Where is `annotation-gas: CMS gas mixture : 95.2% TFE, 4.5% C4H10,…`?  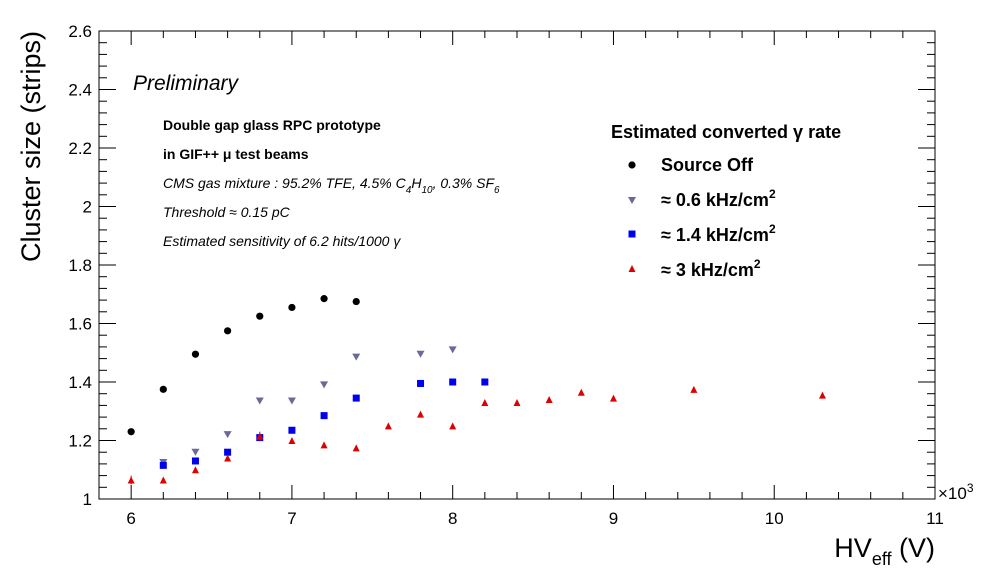
annotation-gas: CMS gas mixture : 95.2% TFE, 4.5% C4H10,… is located at coordinates (331, 185).